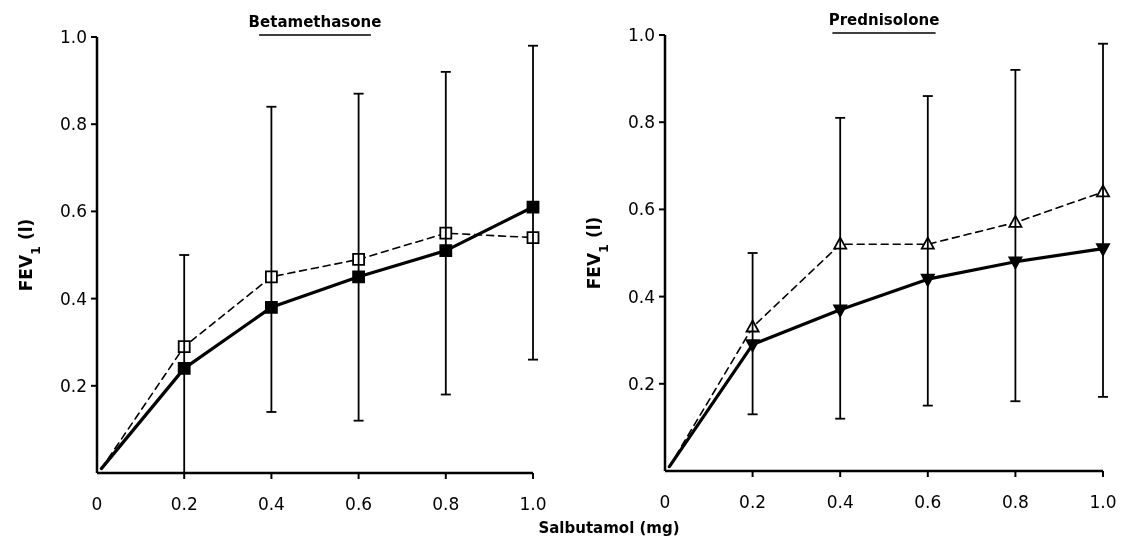 The height and width of the screenshot is (541, 1140). I want to click on chart-title: Betamethasone, so click(315, 22).